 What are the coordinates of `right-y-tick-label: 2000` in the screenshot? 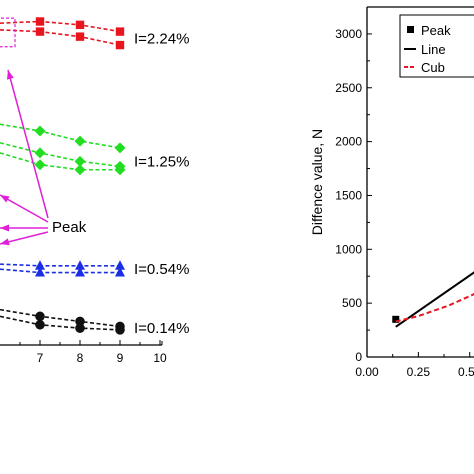 It's located at (348, 142).